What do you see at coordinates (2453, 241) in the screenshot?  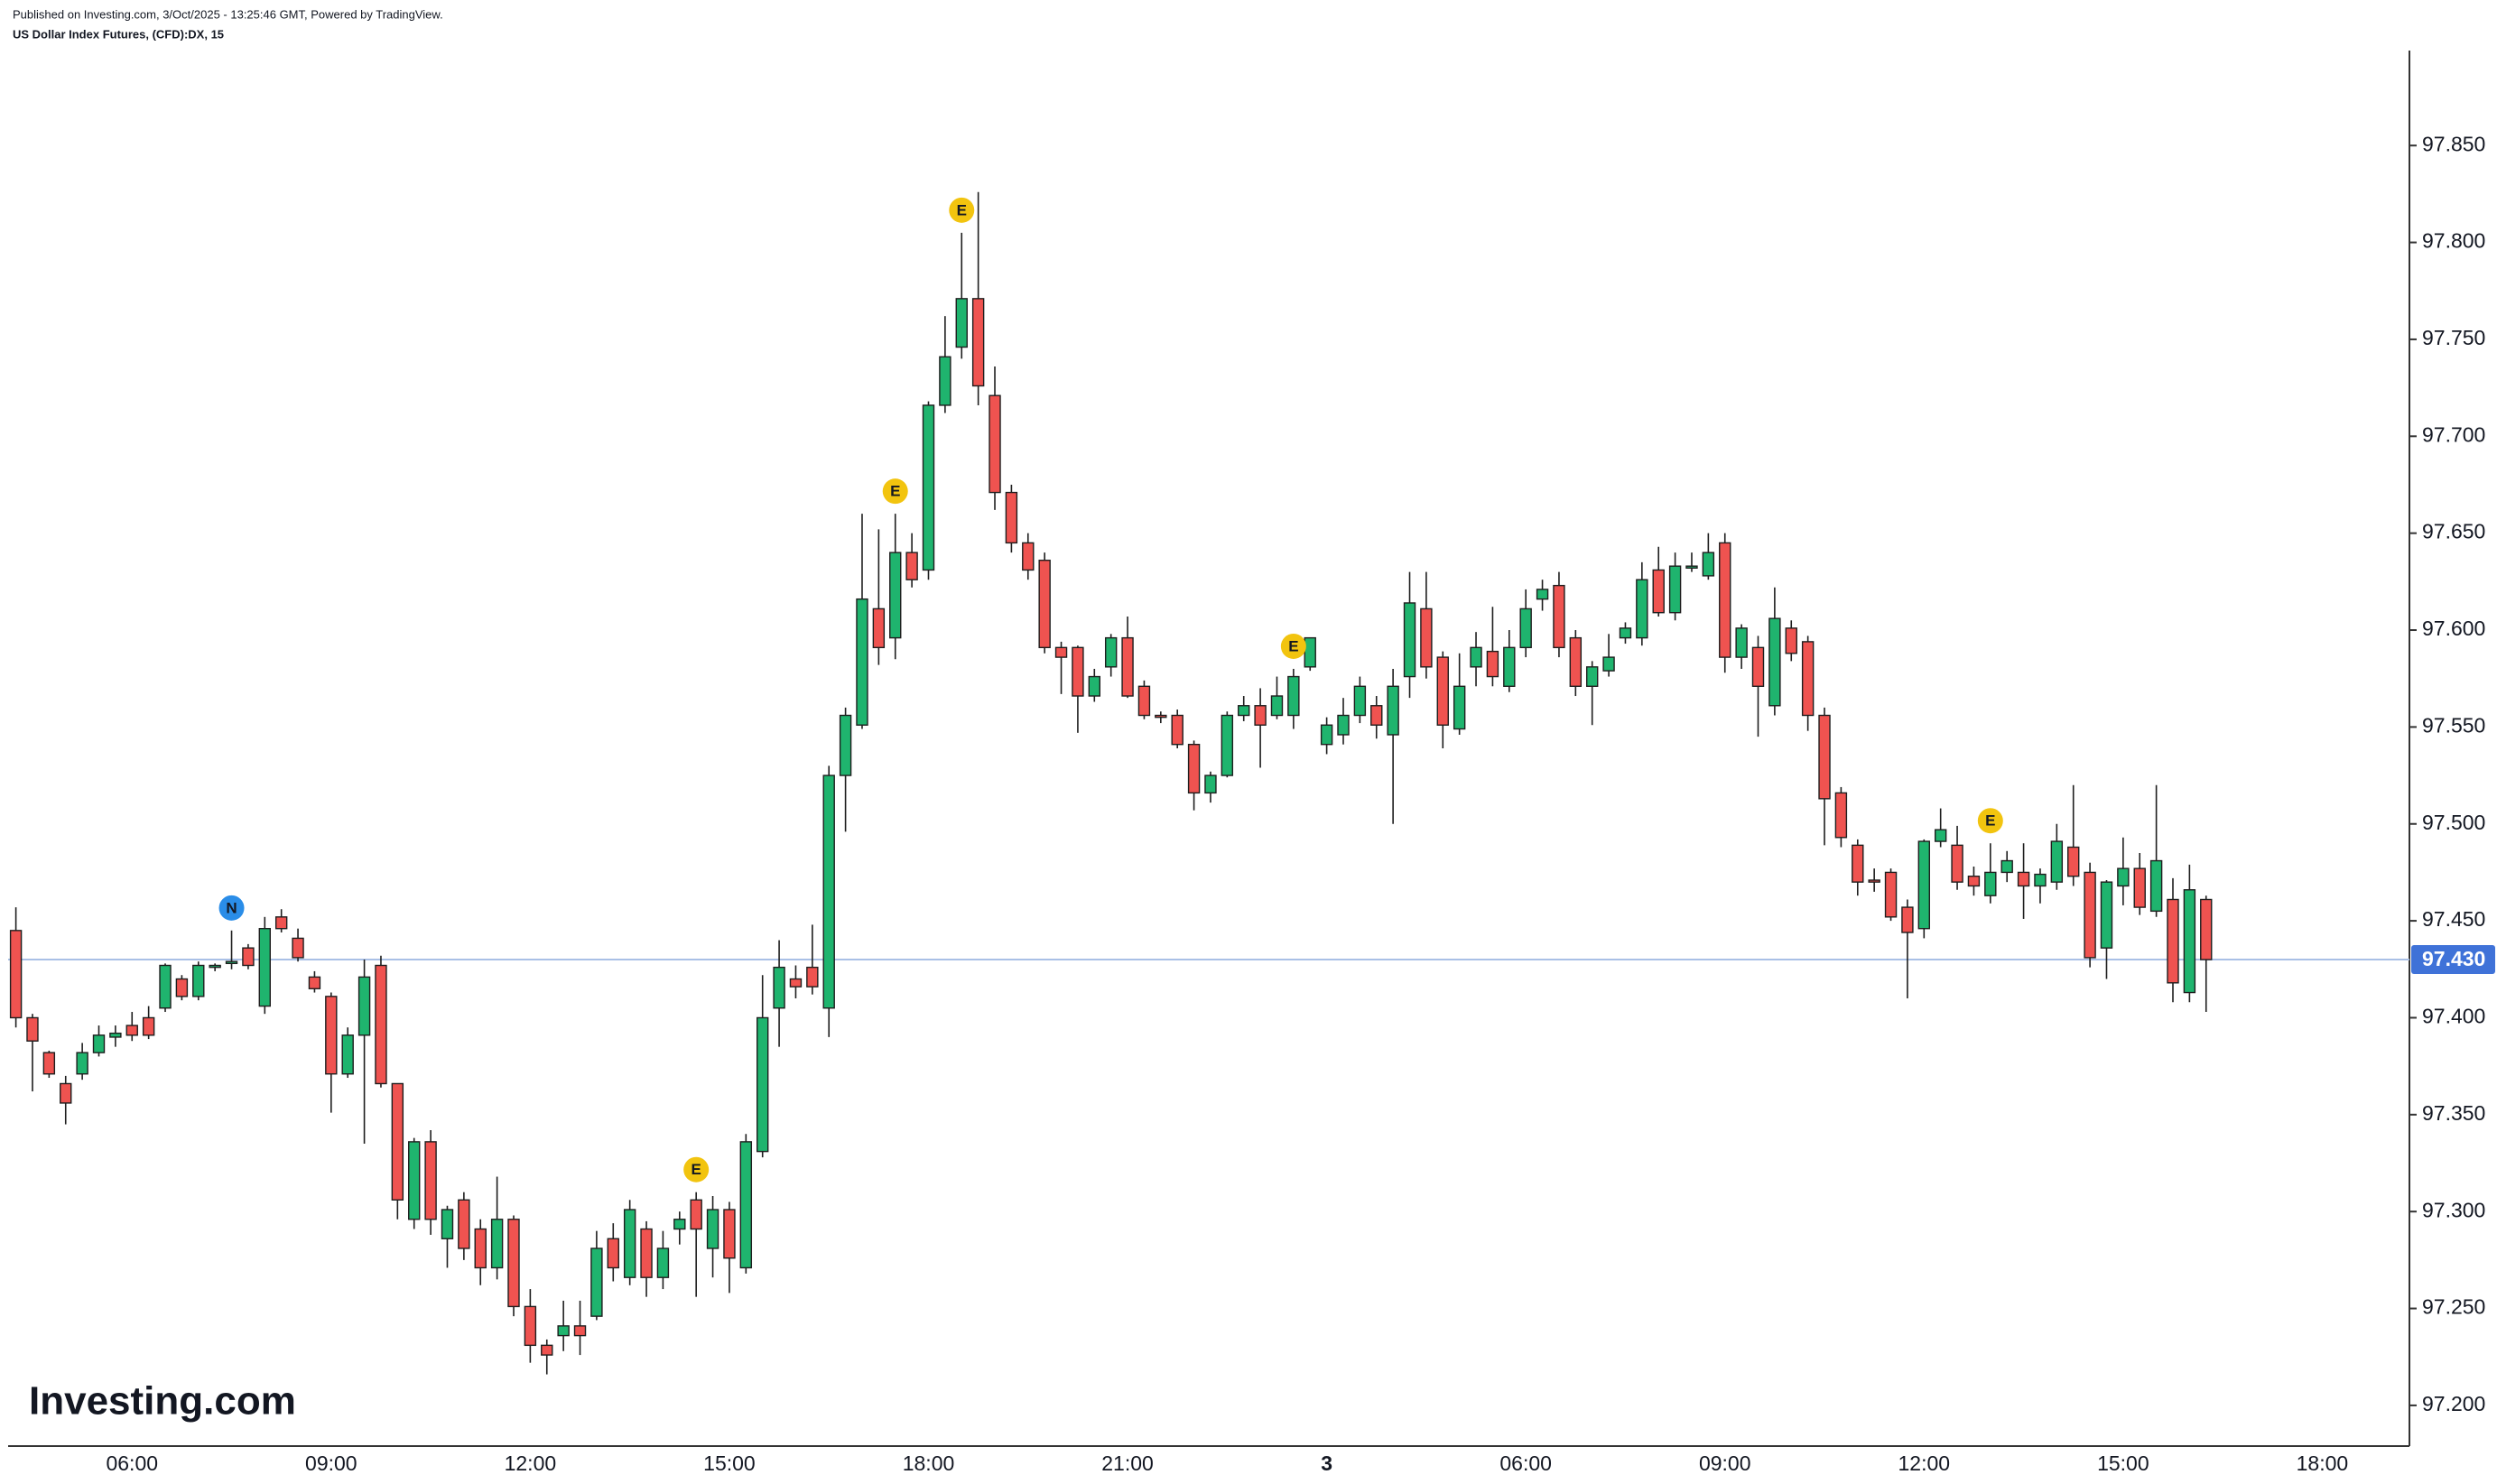 I see `y-tick-label: 97.800` at bounding box center [2453, 241].